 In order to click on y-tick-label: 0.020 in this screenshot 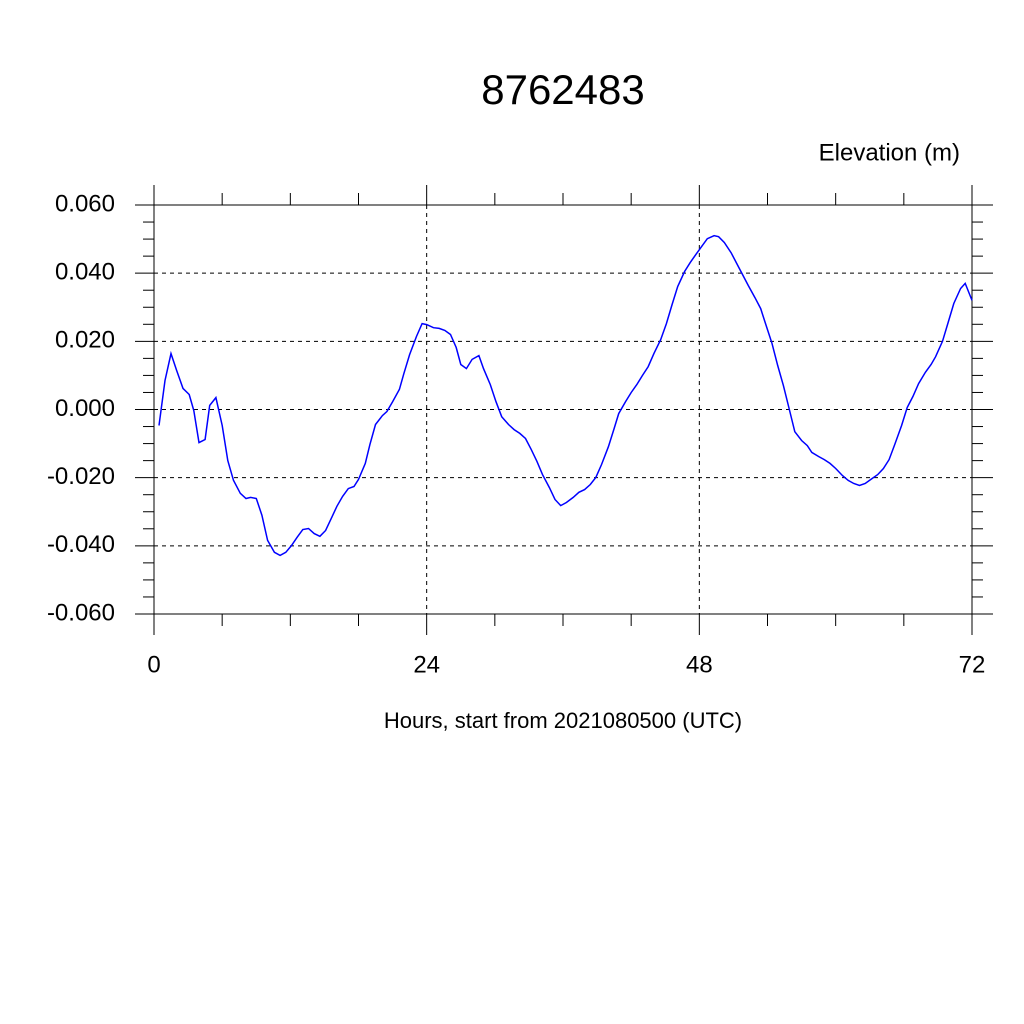, I will do `click(85, 340)`.